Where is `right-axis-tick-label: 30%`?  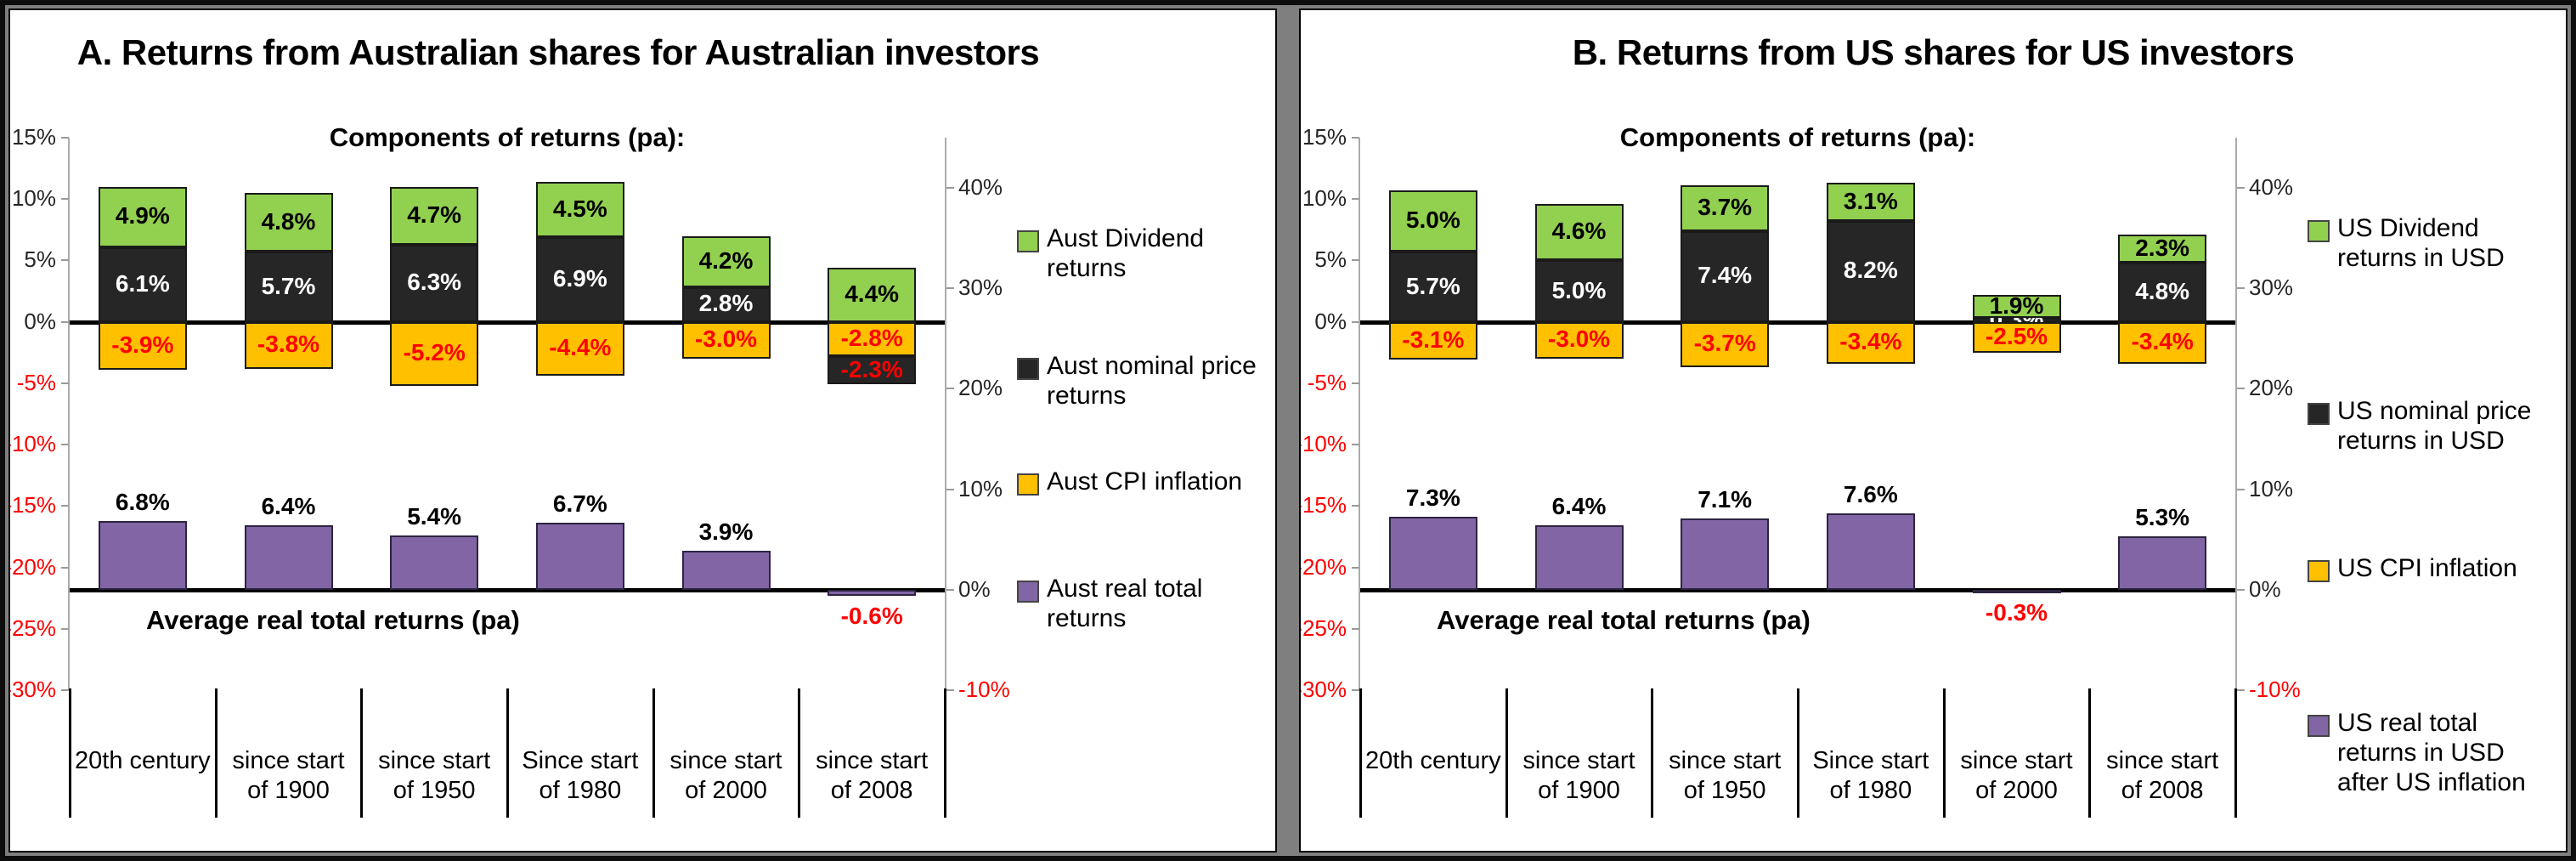 right-axis-tick-label: 30% is located at coordinates (980, 288).